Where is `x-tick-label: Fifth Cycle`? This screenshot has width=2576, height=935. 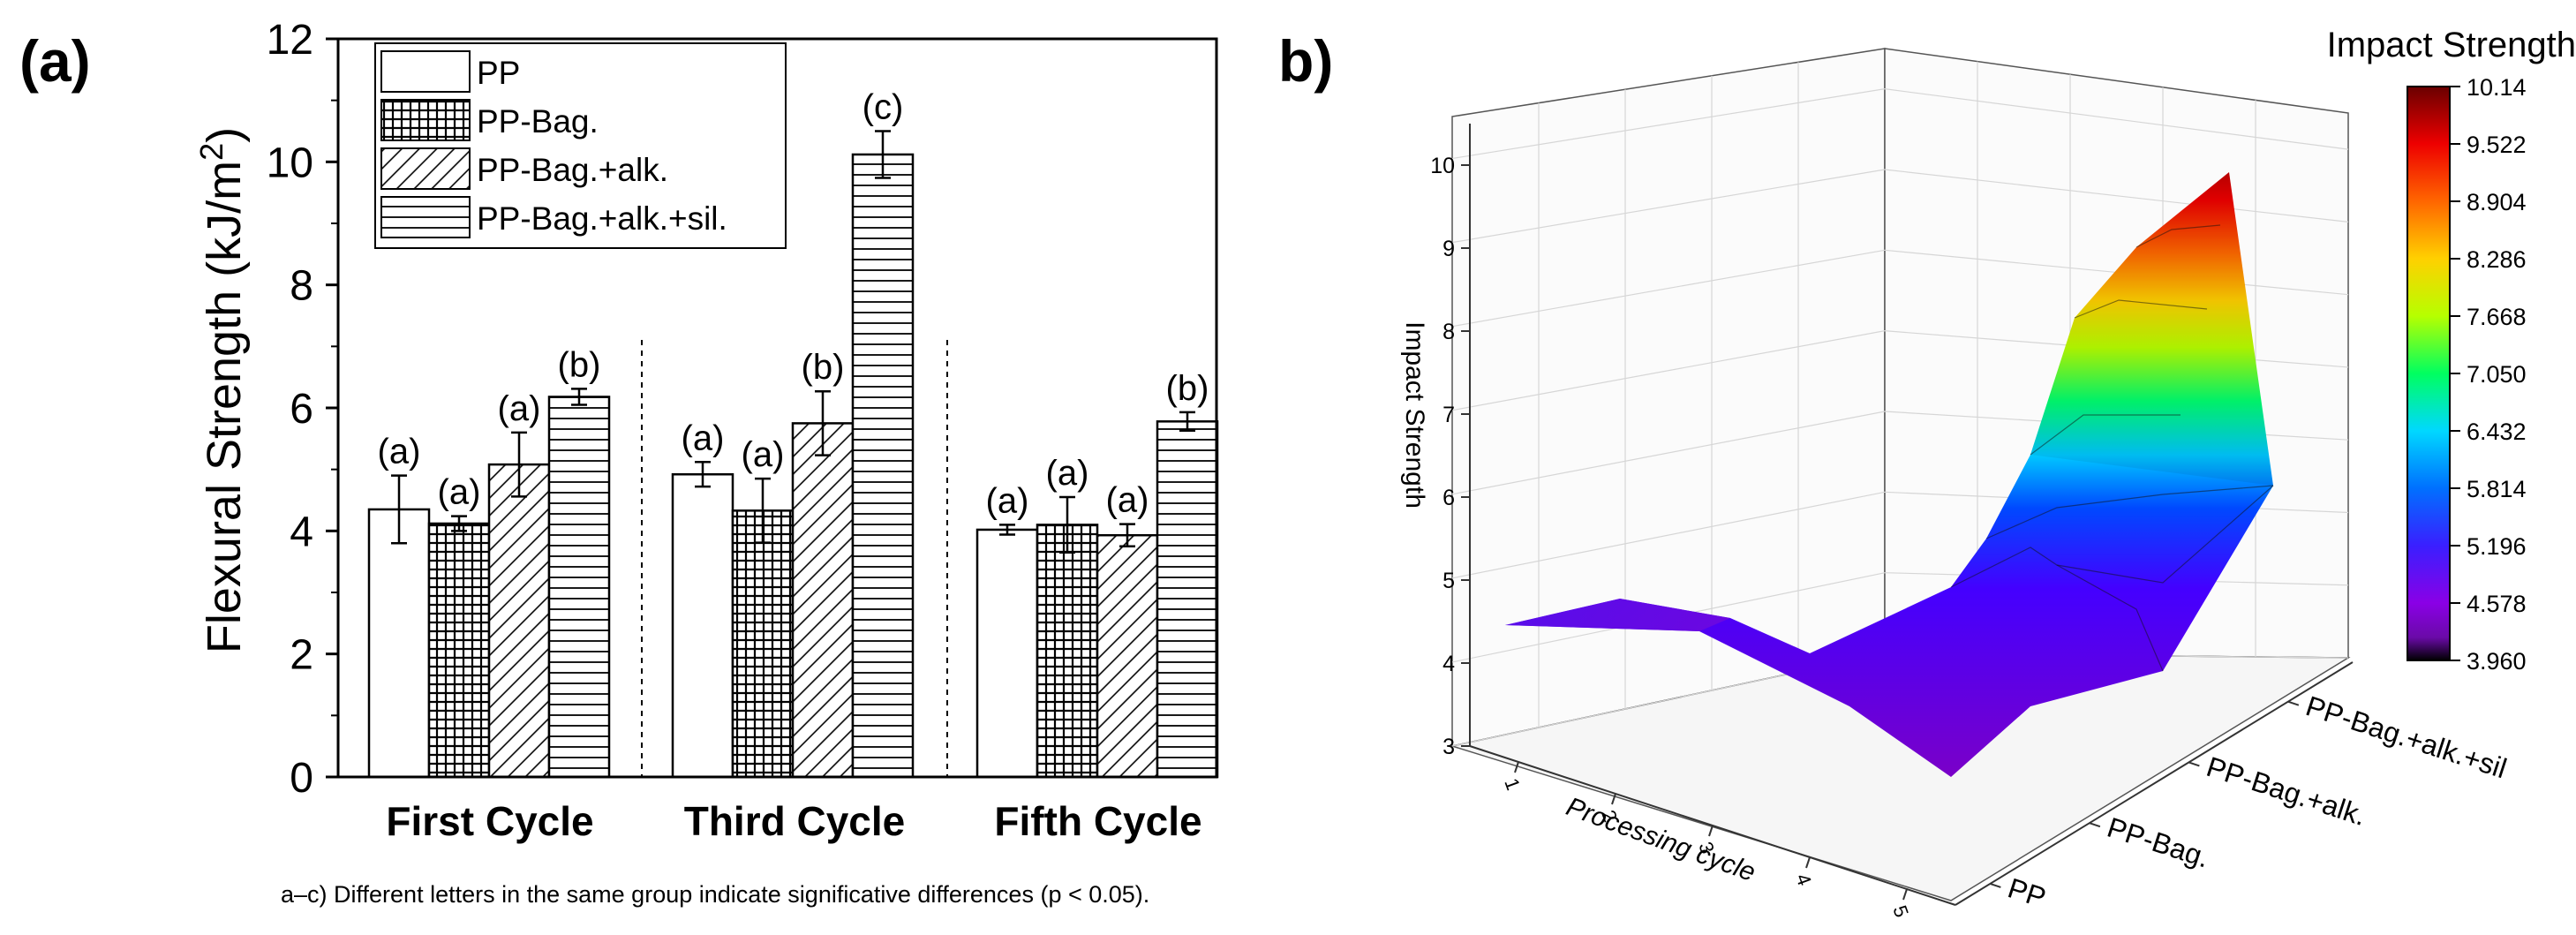
x-tick-label: Fifth Cycle is located at coordinates (1098, 821).